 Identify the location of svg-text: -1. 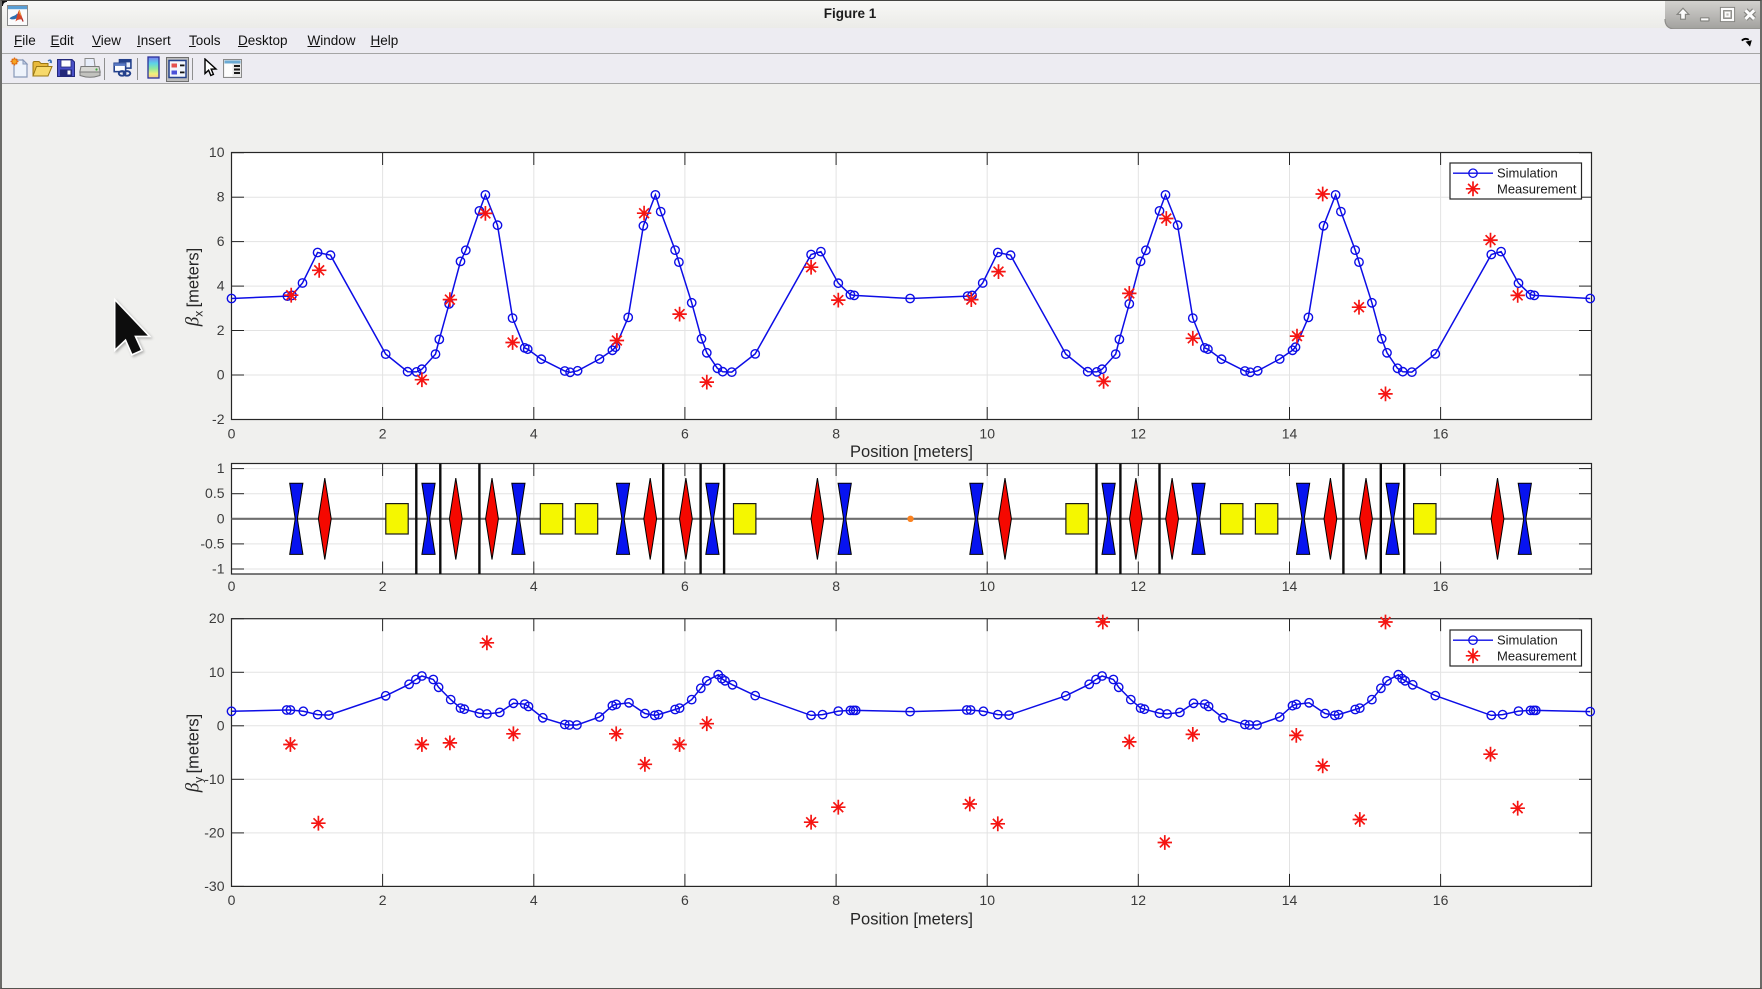
(218, 569).